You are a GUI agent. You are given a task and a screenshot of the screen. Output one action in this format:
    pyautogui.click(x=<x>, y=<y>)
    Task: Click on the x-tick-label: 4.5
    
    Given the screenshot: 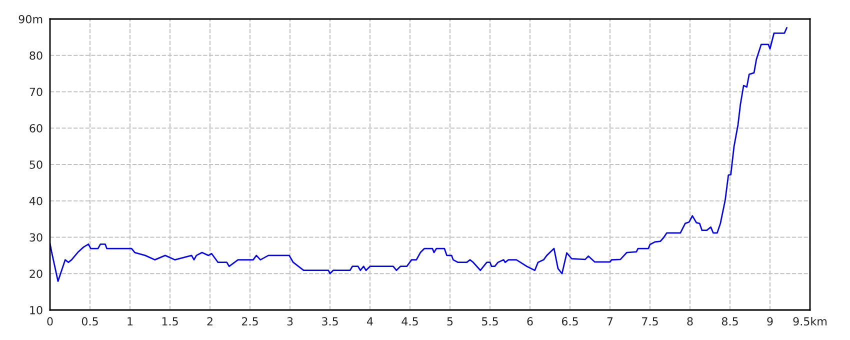 What is the action you would take?
    pyautogui.click(x=410, y=321)
    